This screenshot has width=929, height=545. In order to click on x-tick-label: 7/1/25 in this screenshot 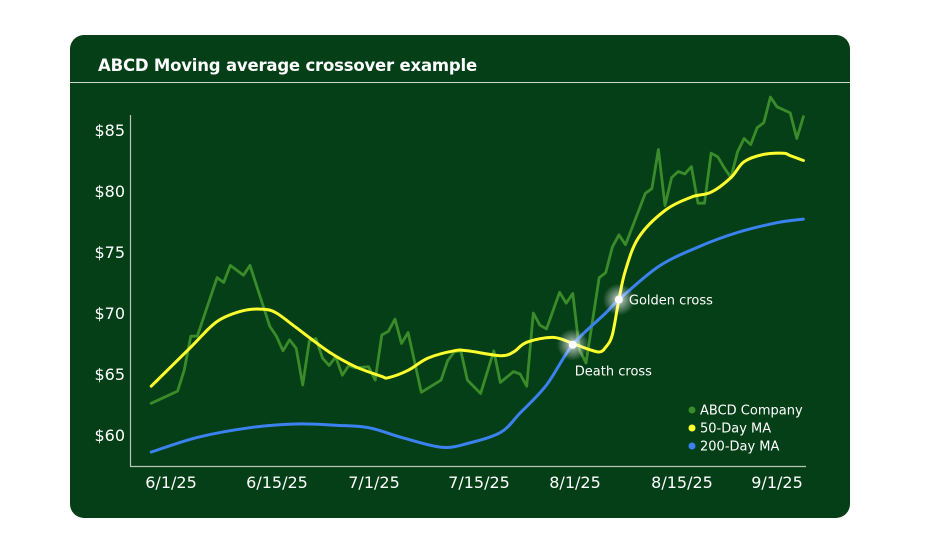, I will do `click(374, 482)`.